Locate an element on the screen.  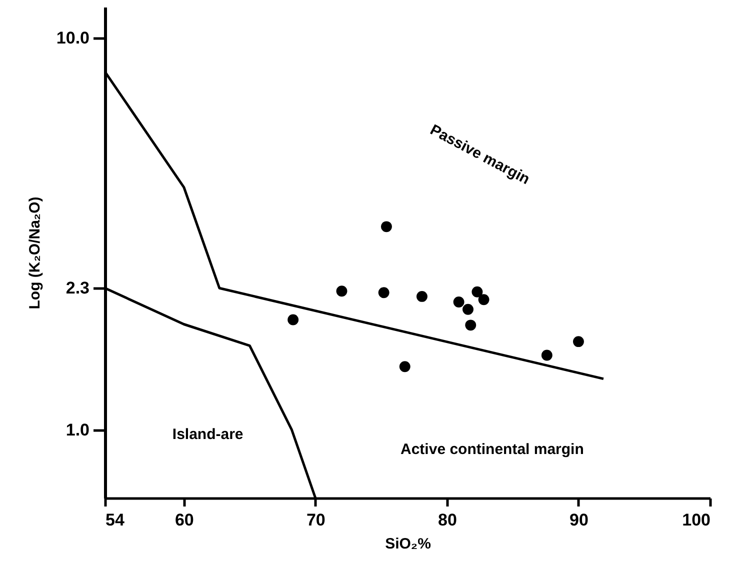
y-axis-title: Log (K₂O/Na₂O) is located at coordinates (35, 253).